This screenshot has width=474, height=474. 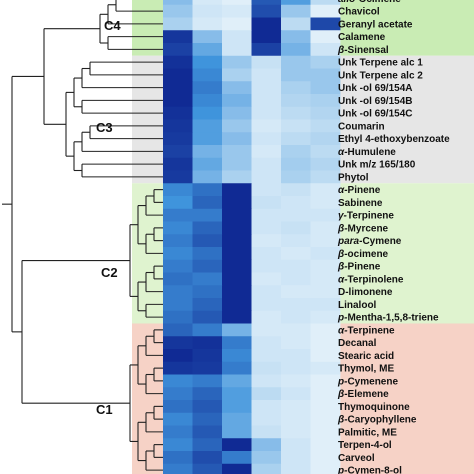 I want to click on row-label: β-Myrcene, so click(x=363, y=228).